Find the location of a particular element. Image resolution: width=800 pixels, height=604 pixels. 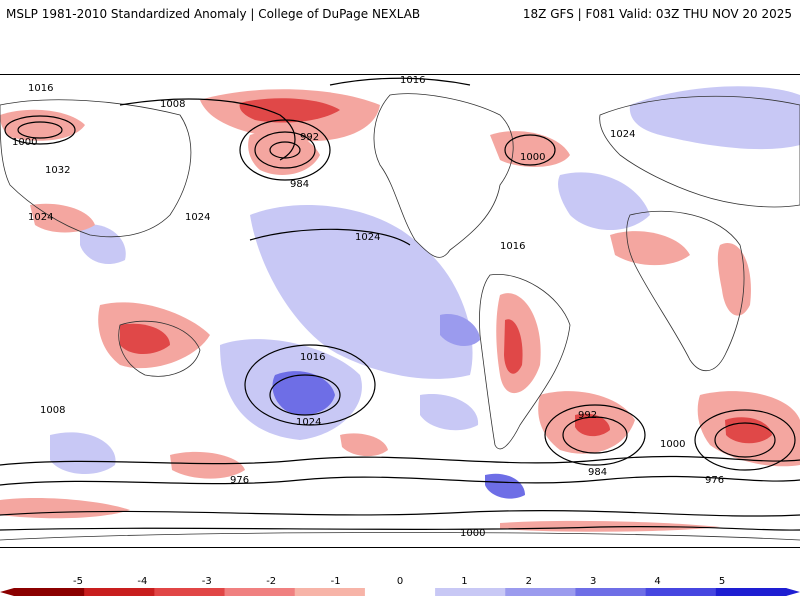

colorbar-tick-label: -3 is located at coordinates (206, 581).